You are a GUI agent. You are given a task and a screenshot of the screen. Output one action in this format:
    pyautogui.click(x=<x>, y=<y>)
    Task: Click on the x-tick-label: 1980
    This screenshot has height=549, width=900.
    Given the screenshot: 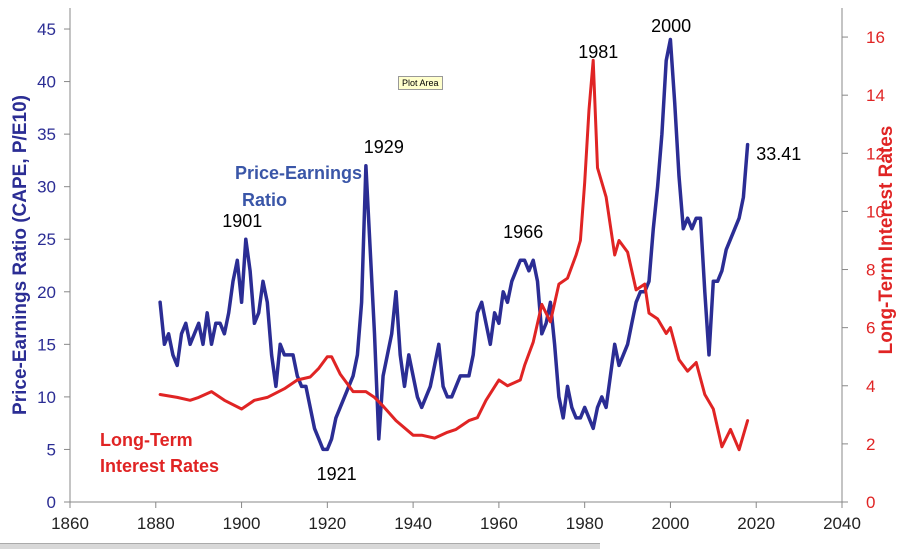 What is the action you would take?
    pyautogui.click(x=585, y=523)
    